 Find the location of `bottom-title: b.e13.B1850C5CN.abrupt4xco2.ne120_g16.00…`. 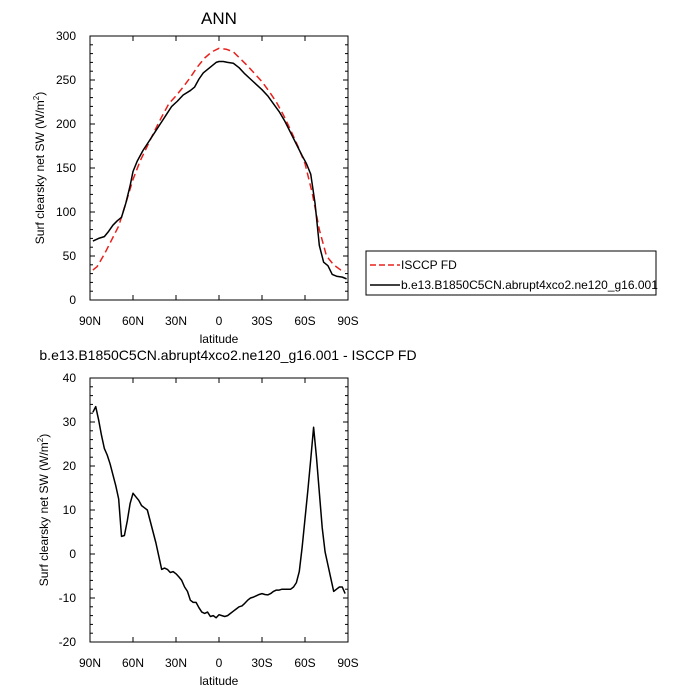

bottom-title: b.e13.B1850C5CN.abrupt4xco2.ne120_g16.00… is located at coordinates (227, 355).